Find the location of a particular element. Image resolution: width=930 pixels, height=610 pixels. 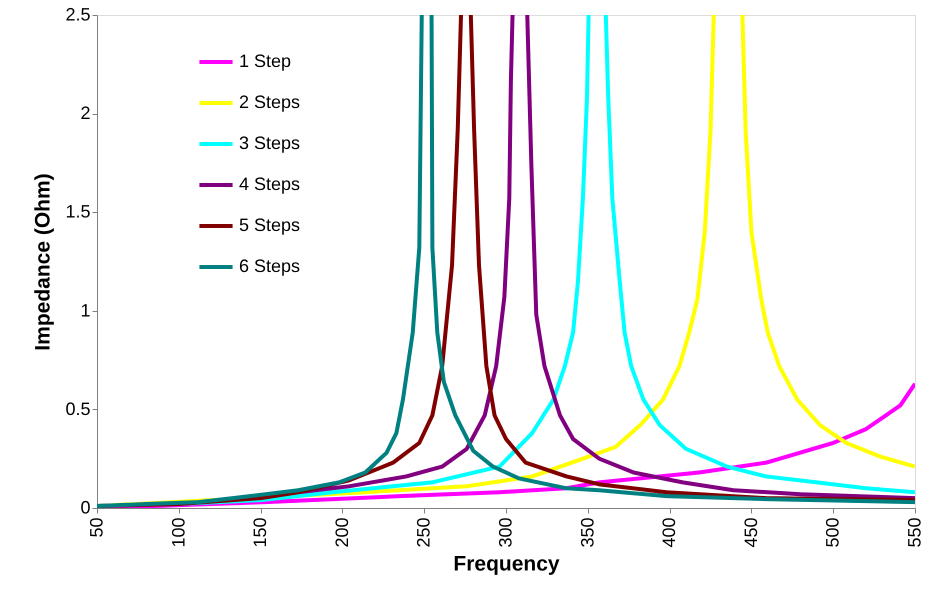

x-tick-label: 250 is located at coordinates (424, 533).